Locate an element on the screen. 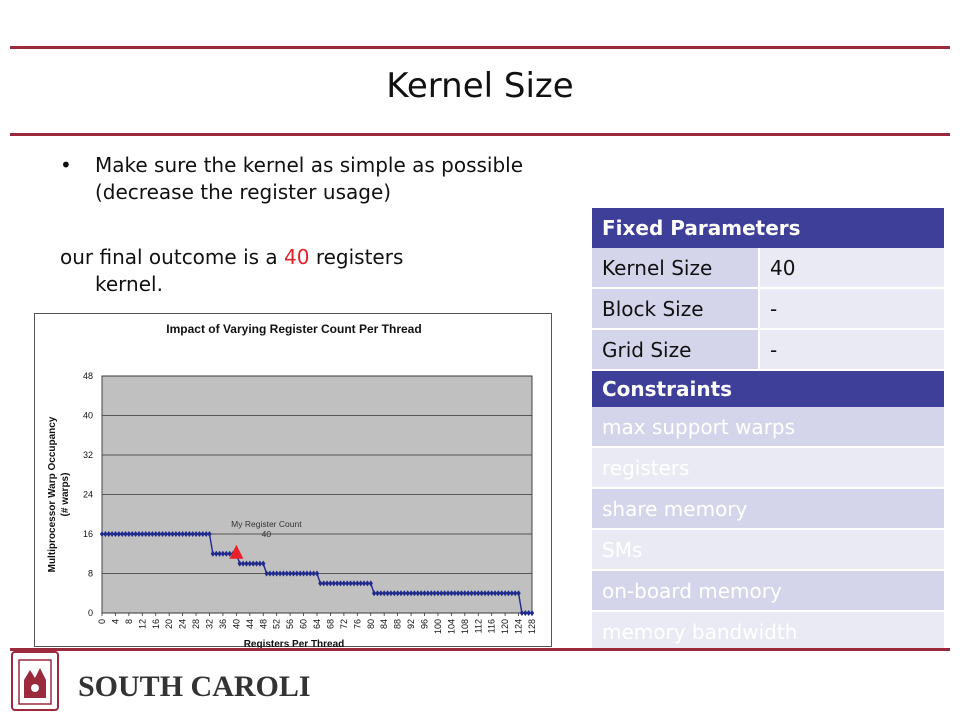  constraint-row: on-board memory is located at coordinates (768, 591).